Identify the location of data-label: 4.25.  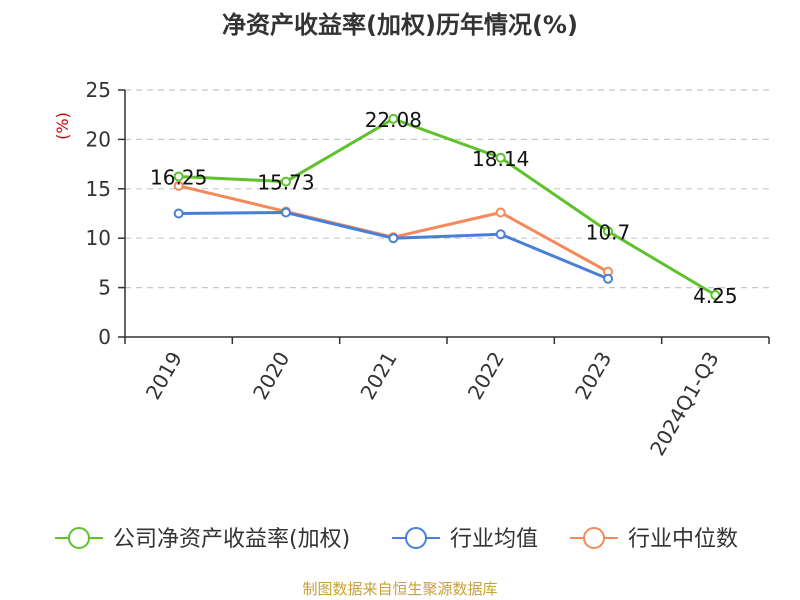
(715, 296).